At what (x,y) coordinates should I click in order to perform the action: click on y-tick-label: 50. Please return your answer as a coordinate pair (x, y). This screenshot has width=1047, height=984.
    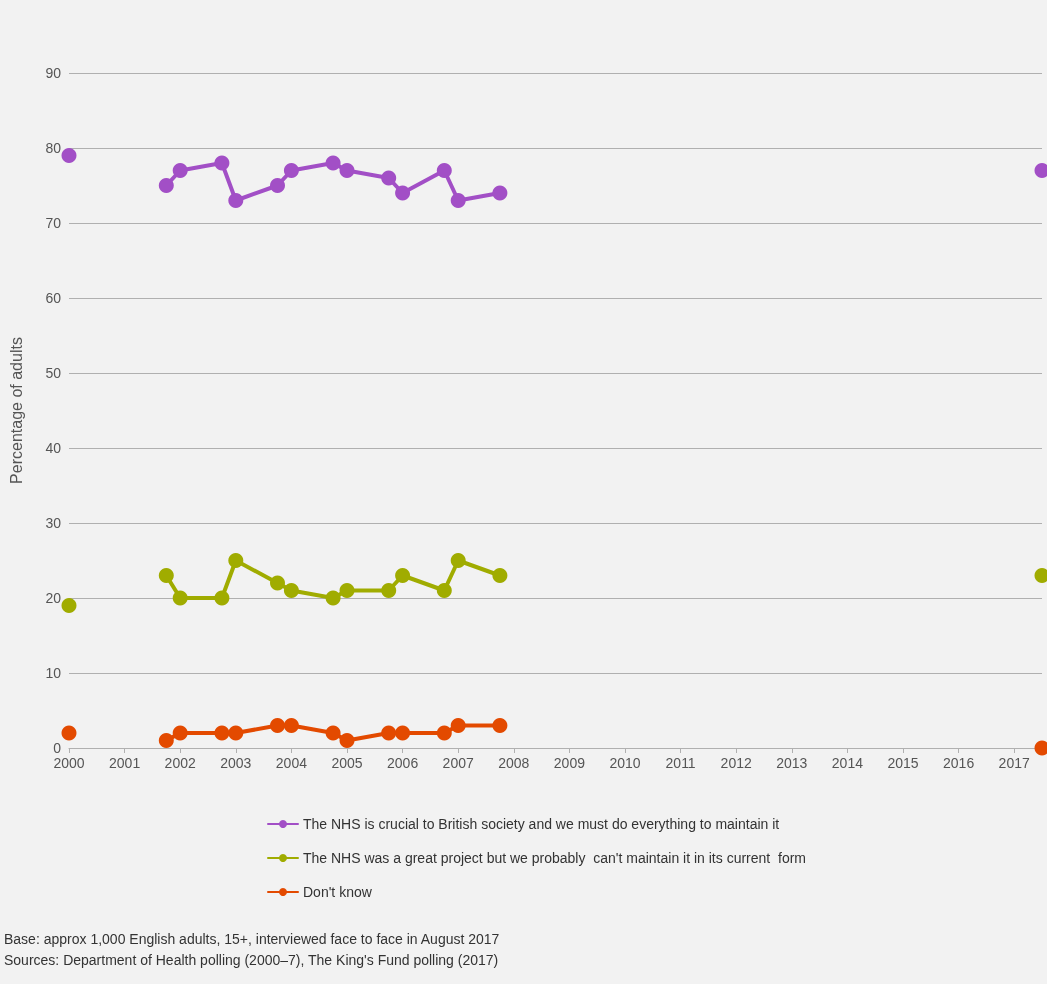
    Looking at the image, I should click on (53, 373).